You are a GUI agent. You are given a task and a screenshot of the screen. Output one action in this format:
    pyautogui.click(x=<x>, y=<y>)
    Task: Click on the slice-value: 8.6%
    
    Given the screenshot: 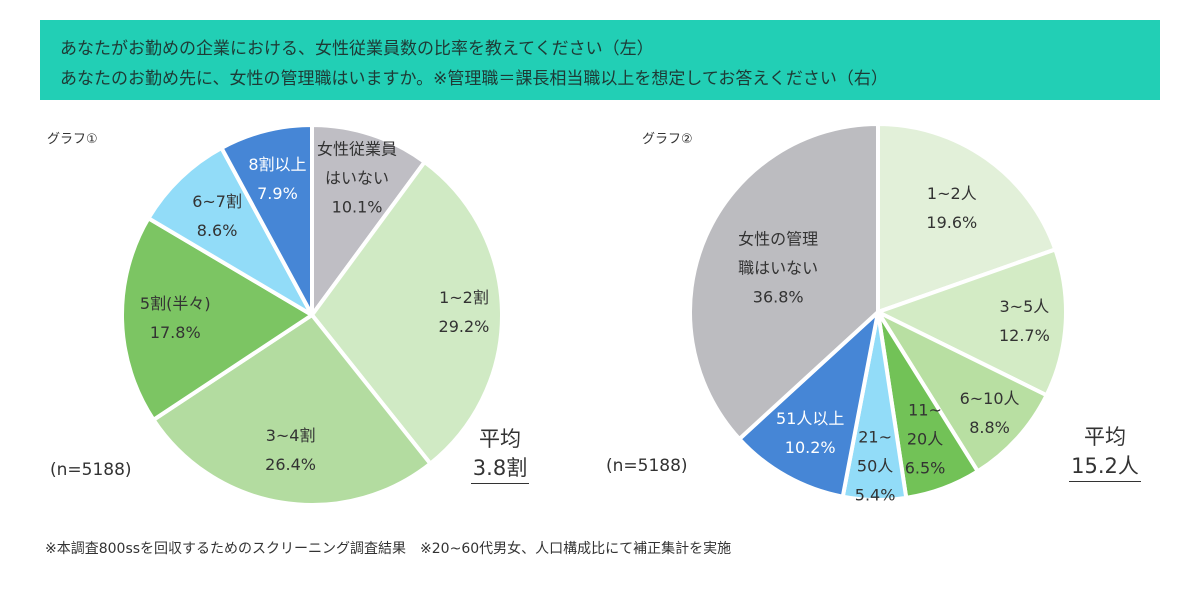 What is the action you would take?
    pyautogui.click(x=217, y=231)
    